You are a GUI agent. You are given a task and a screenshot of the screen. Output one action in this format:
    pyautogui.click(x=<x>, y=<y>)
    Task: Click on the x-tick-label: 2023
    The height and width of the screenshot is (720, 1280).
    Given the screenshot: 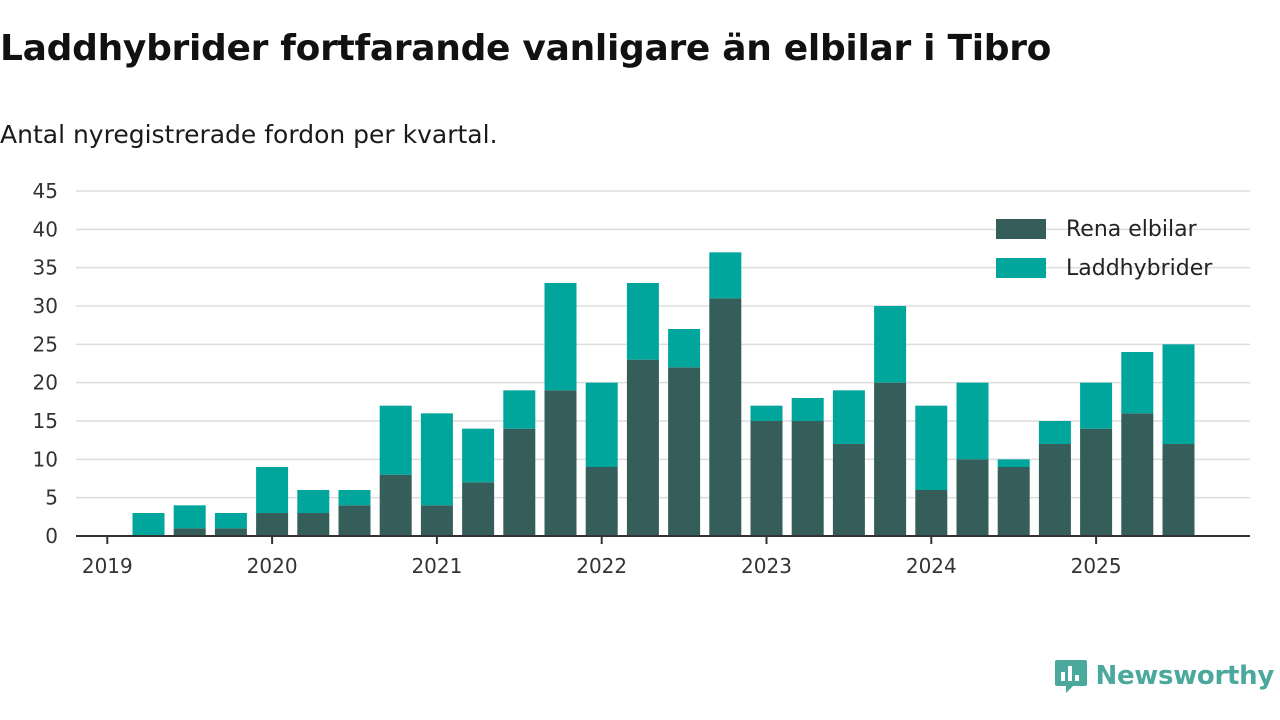 What is the action you would take?
    pyautogui.click(x=766, y=566)
    